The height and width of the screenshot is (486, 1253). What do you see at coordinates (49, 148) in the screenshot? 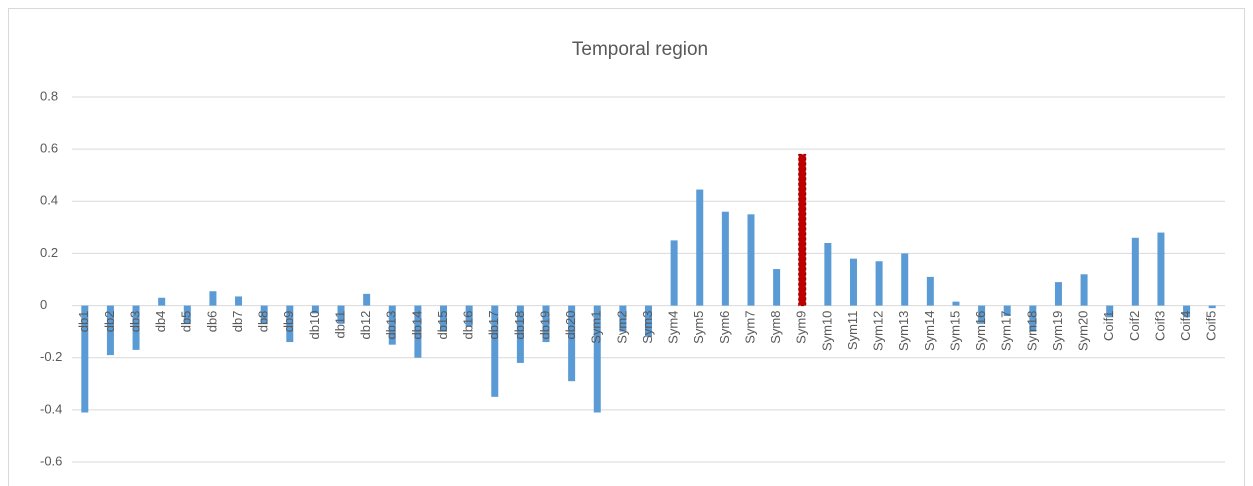
I see `y-tick-label: 0.6` at bounding box center [49, 148].